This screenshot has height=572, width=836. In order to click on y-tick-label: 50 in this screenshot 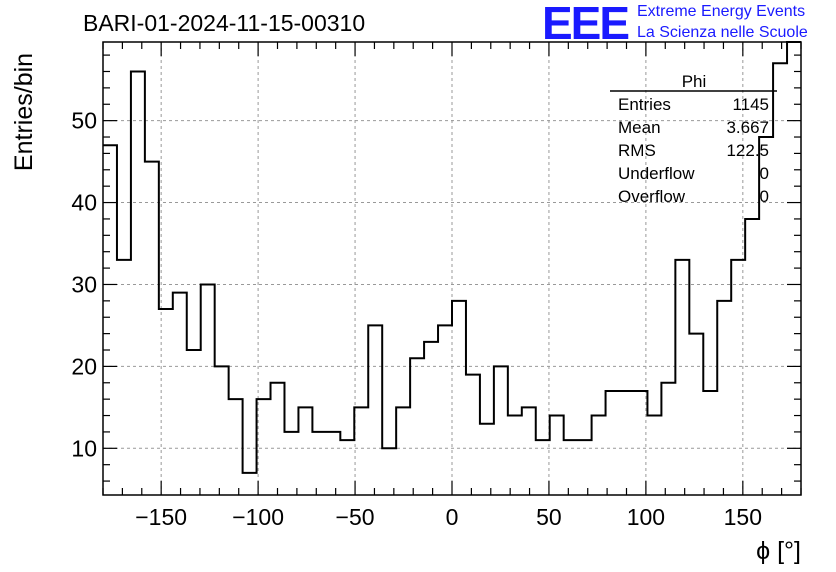, I will do `click(84, 121)`.